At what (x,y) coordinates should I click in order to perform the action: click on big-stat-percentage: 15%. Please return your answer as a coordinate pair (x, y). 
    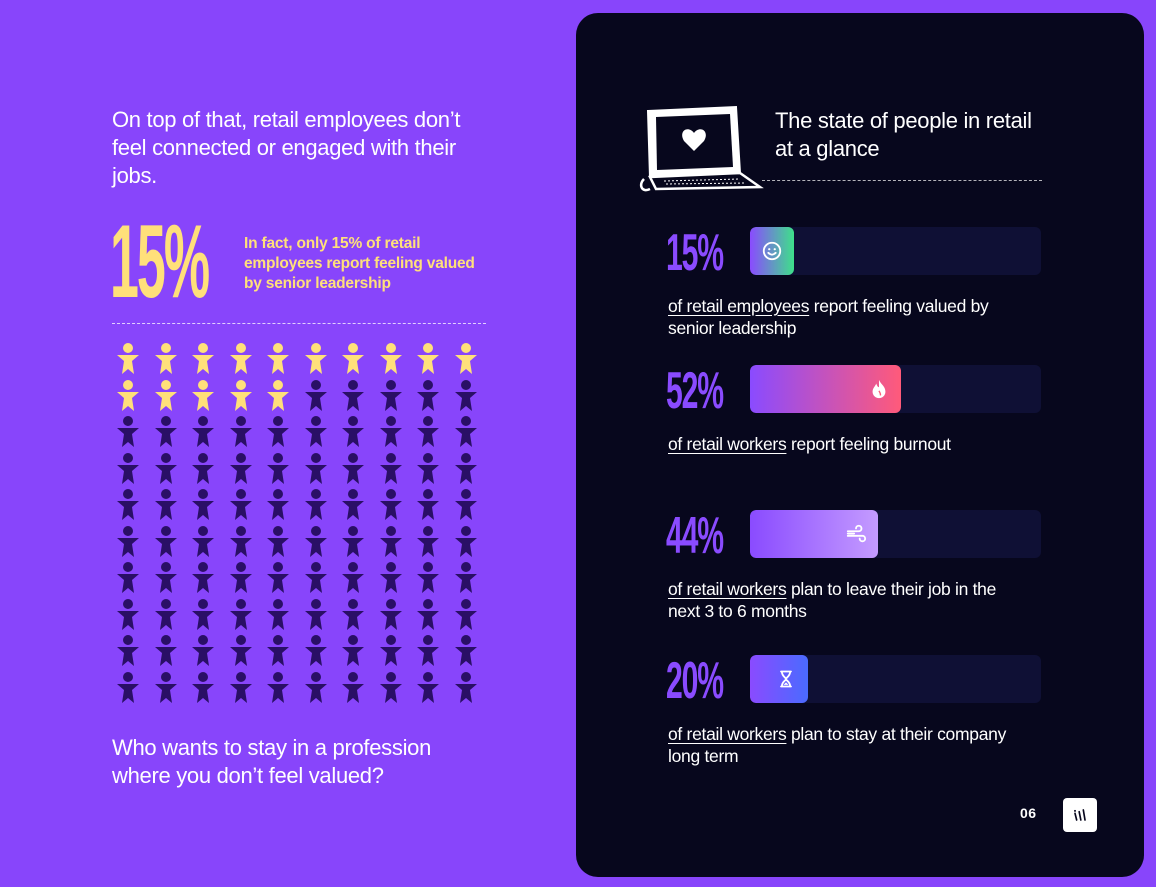
    Looking at the image, I should click on (160, 262).